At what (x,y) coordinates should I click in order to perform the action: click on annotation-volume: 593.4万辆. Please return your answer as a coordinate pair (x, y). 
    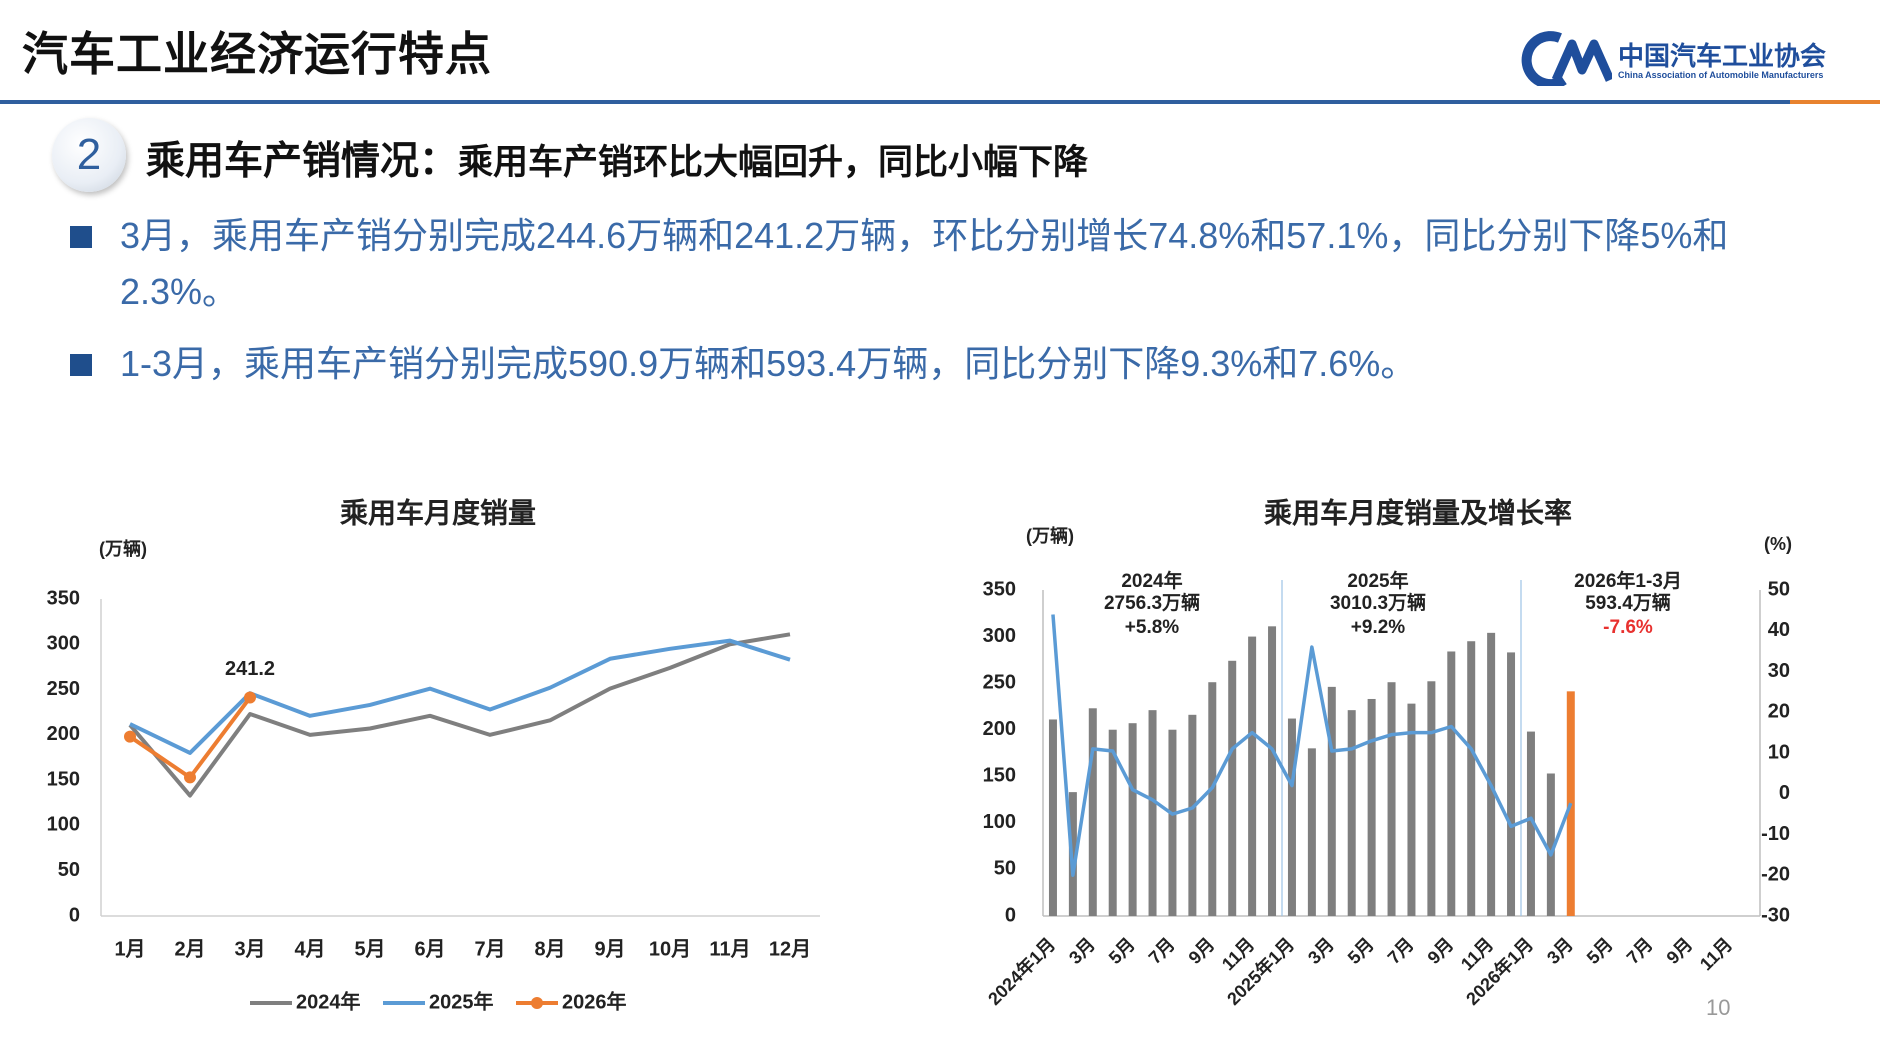
    Looking at the image, I should click on (1628, 602).